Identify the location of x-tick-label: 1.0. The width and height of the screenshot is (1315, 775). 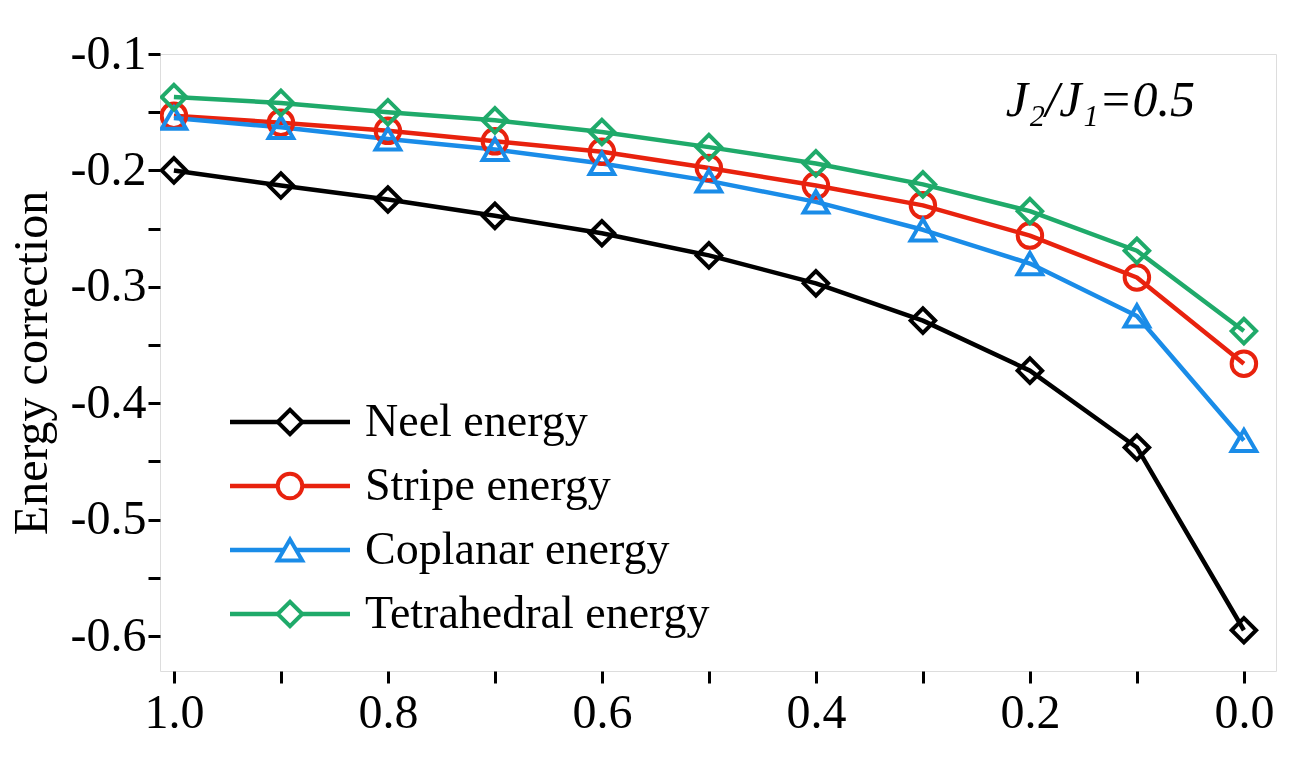
(174, 711).